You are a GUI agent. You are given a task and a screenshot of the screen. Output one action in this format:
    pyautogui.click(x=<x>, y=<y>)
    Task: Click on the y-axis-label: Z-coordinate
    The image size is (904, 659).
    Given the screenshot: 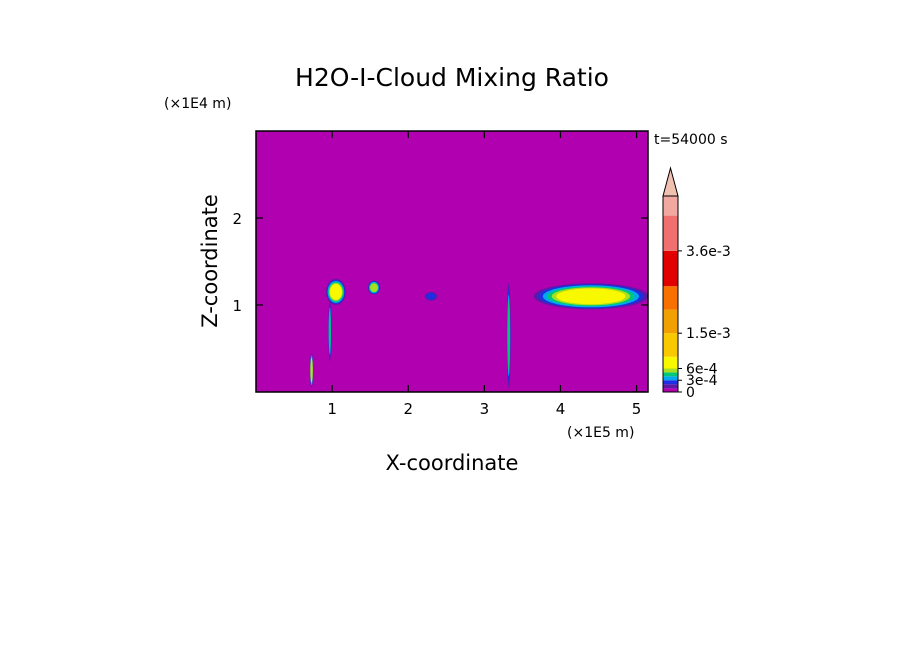 What is the action you would take?
    pyautogui.click(x=210, y=261)
    